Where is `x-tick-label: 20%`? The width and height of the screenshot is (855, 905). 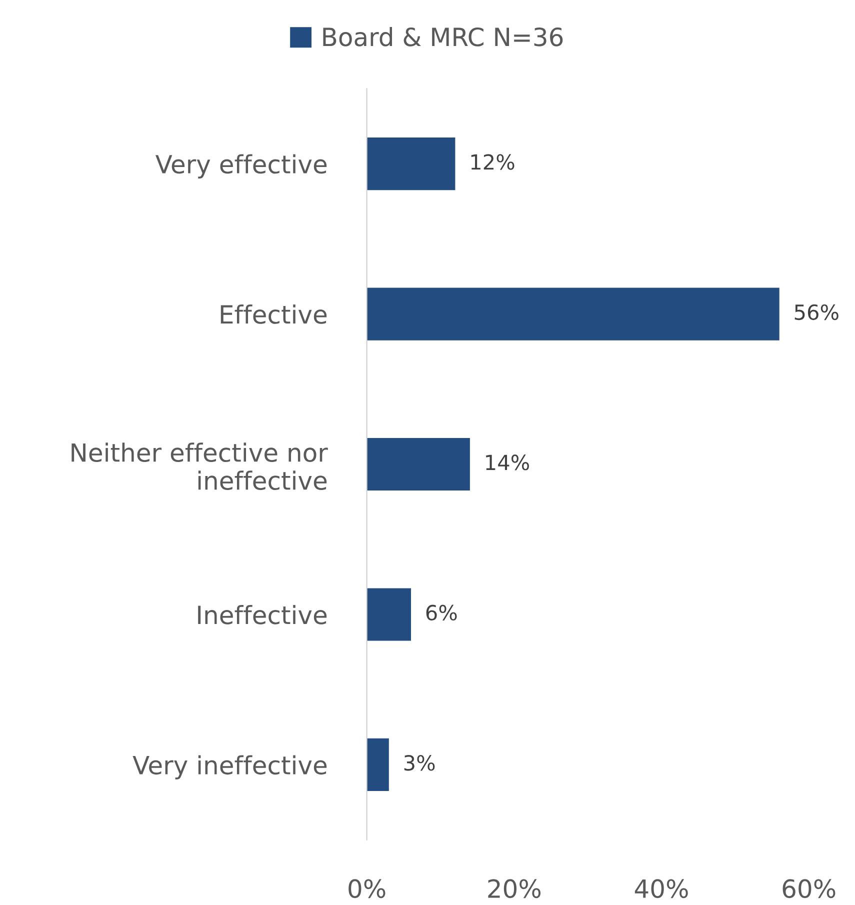 x-tick-label: 20% is located at coordinates (514, 888).